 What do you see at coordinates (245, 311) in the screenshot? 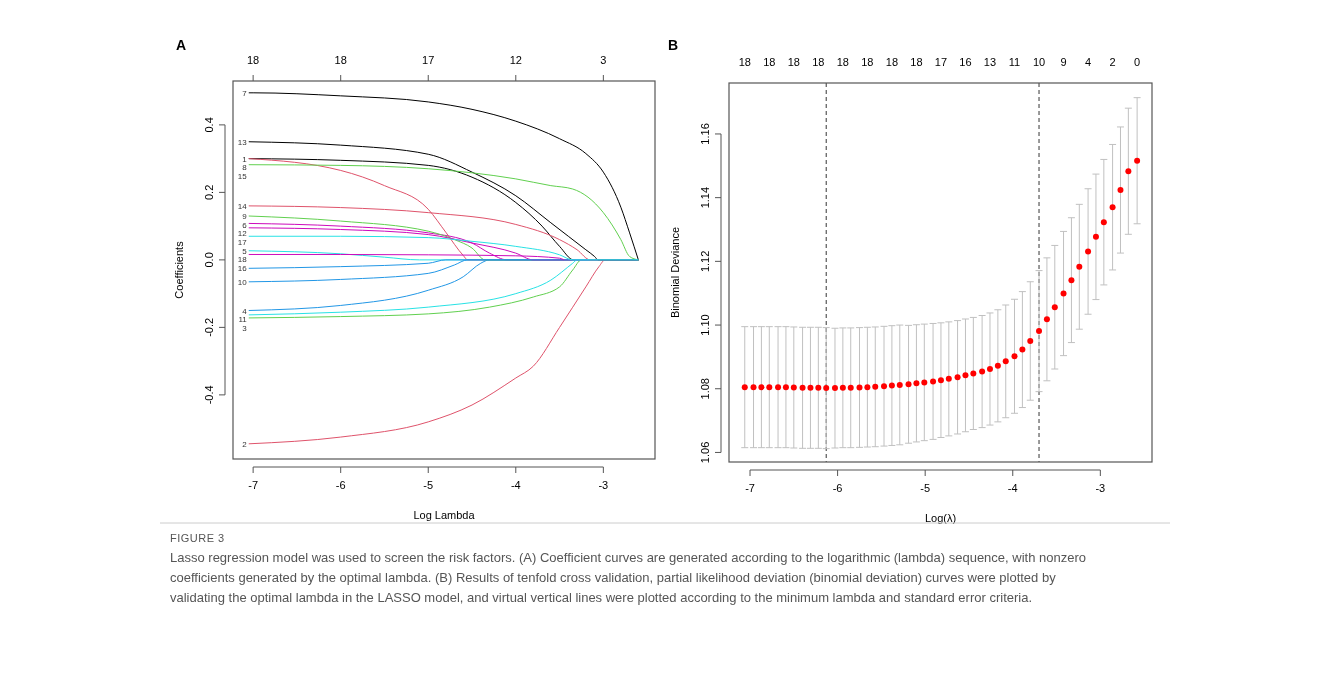
I see `series-label: 4` at bounding box center [245, 311].